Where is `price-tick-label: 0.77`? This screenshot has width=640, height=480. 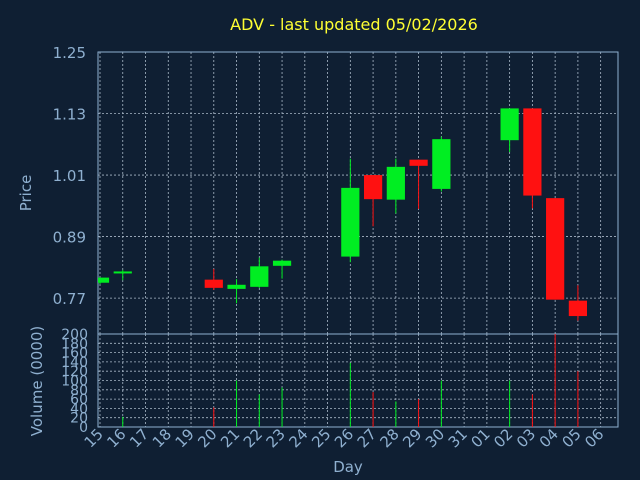 price-tick-label: 0.77 is located at coordinates (69, 299).